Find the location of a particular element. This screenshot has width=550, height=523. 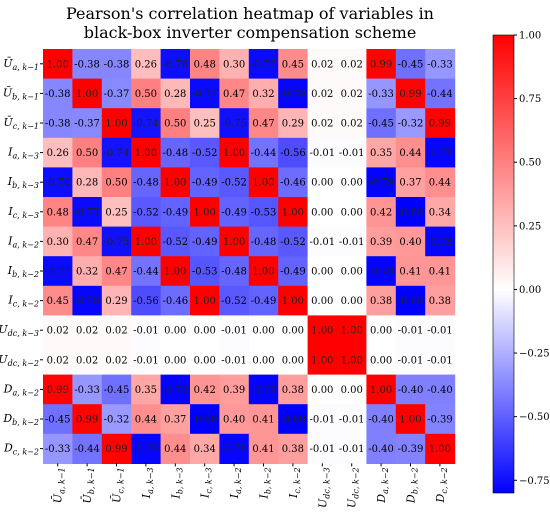

row-label: Ūc, k−1 is located at coordinates (22, 123).